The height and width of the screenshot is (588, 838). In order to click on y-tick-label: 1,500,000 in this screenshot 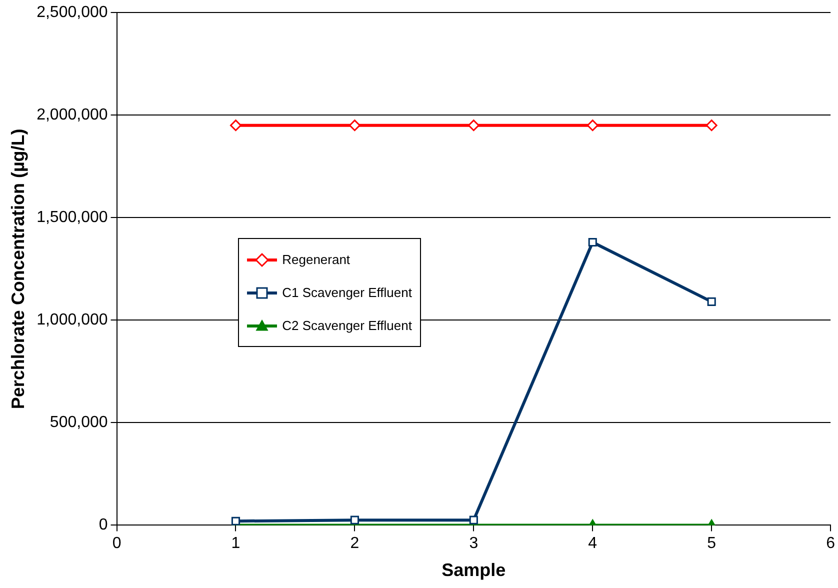, I will do `click(72, 217)`.